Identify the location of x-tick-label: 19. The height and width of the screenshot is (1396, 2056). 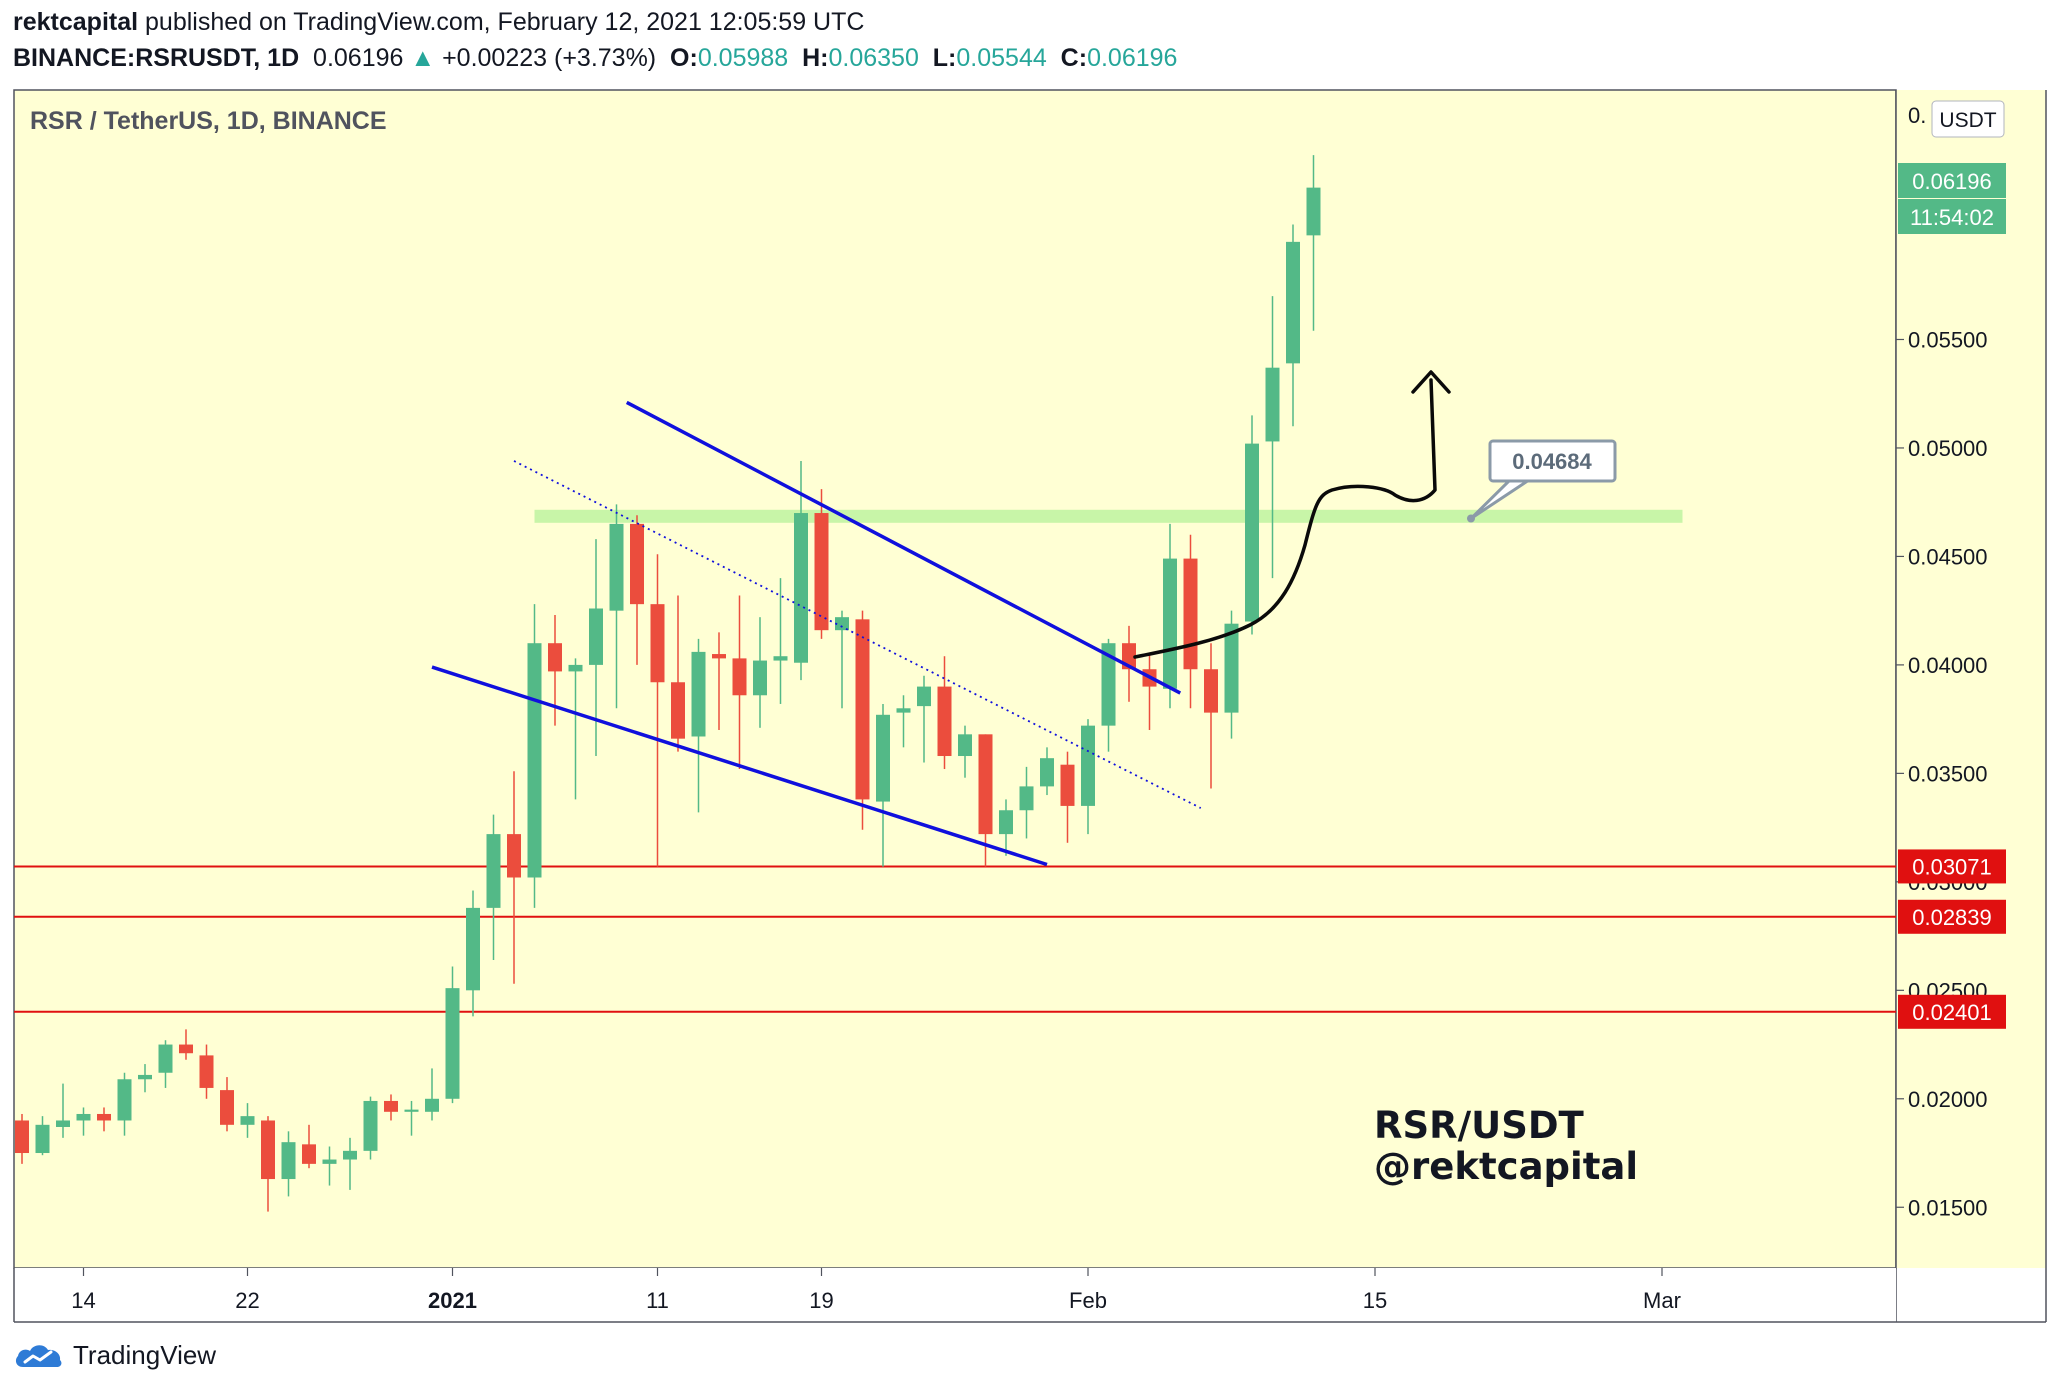
(821, 1300).